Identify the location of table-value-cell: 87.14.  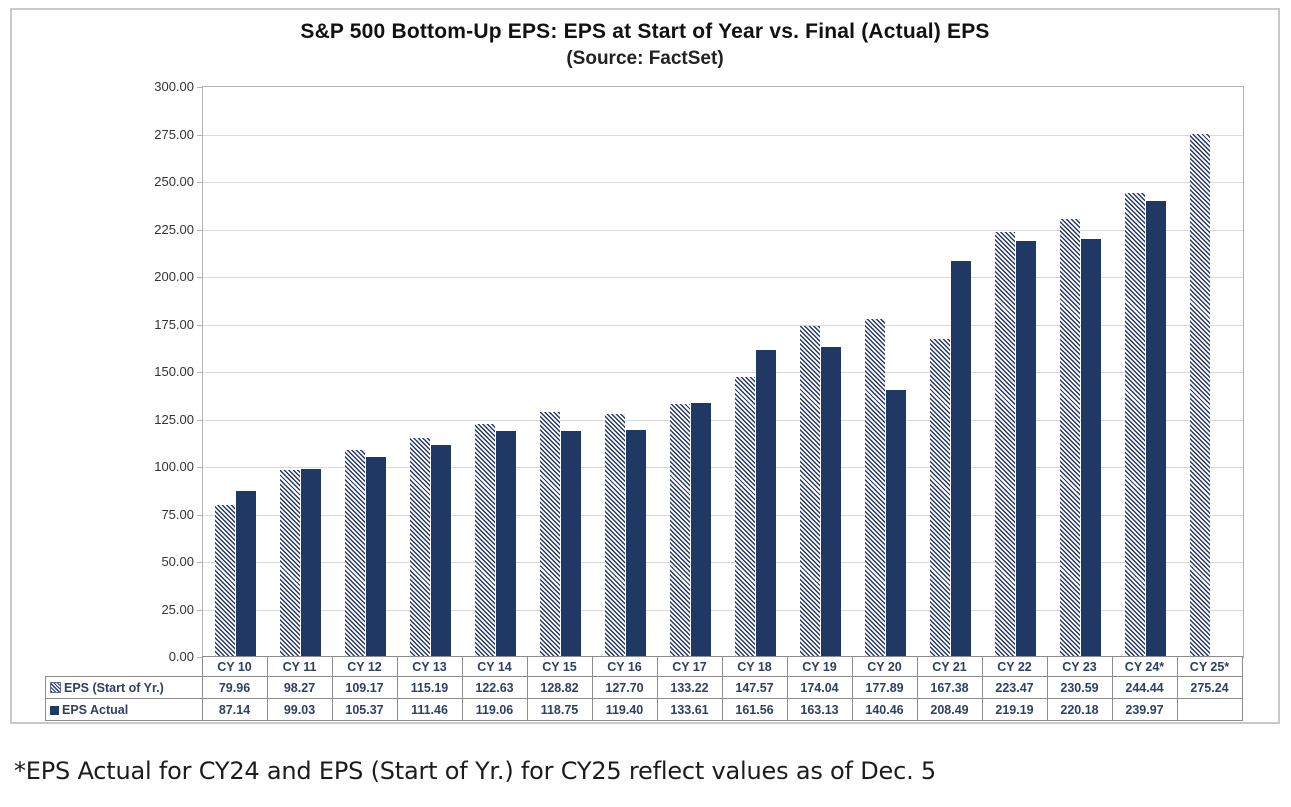
(234, 709).